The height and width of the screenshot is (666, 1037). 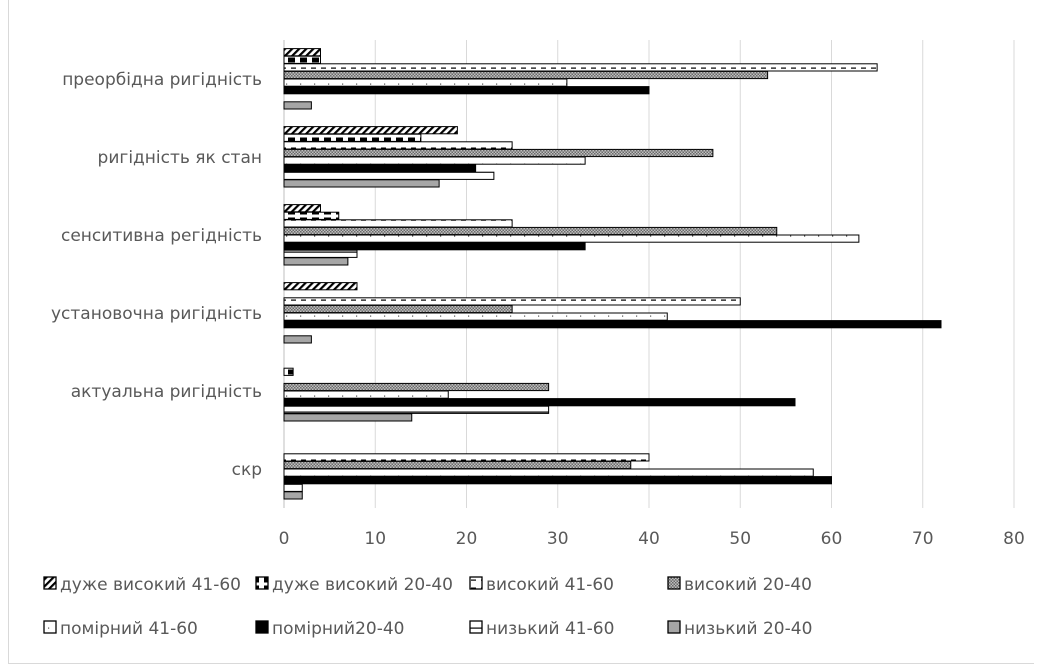 I want to click on bar-низький-20-40-2, so click(x=361, y=183).